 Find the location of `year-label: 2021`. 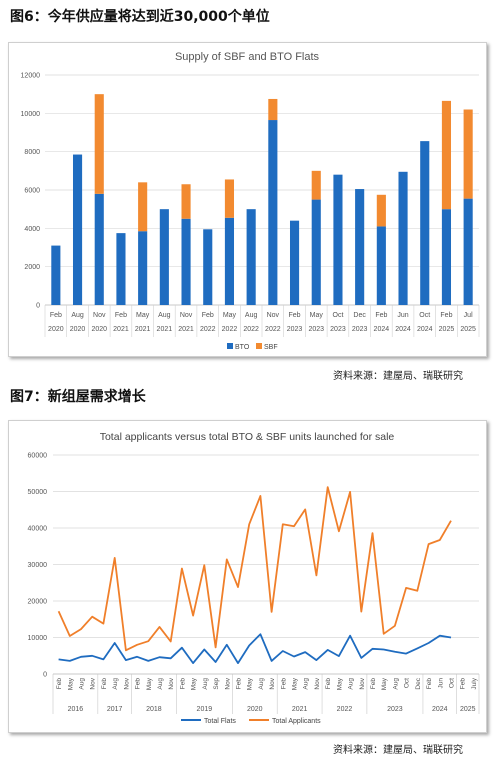

year-label: 2021 is located at coordinates (300, 709).